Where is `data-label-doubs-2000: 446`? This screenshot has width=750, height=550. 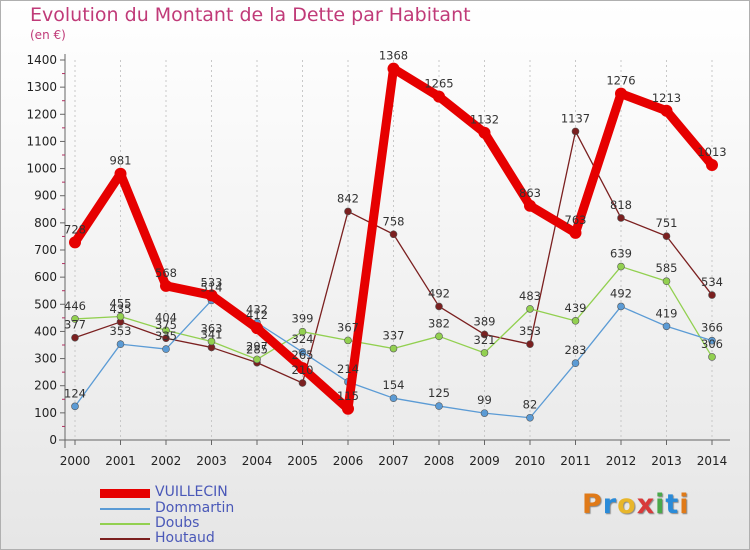 data-label-doubs-2000: 446 is located at coordinates (75, 306).